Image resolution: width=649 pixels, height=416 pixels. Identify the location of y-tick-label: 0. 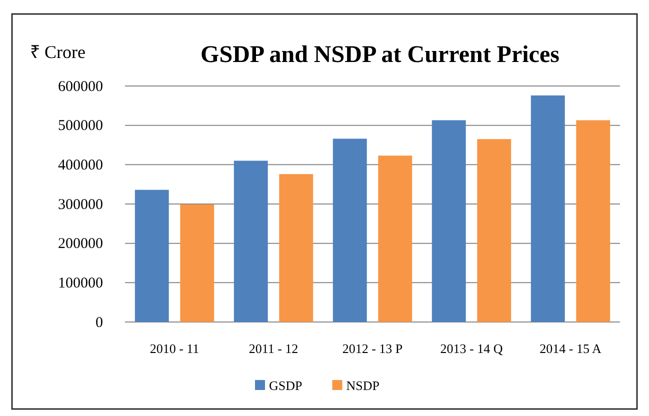
(99, 322).